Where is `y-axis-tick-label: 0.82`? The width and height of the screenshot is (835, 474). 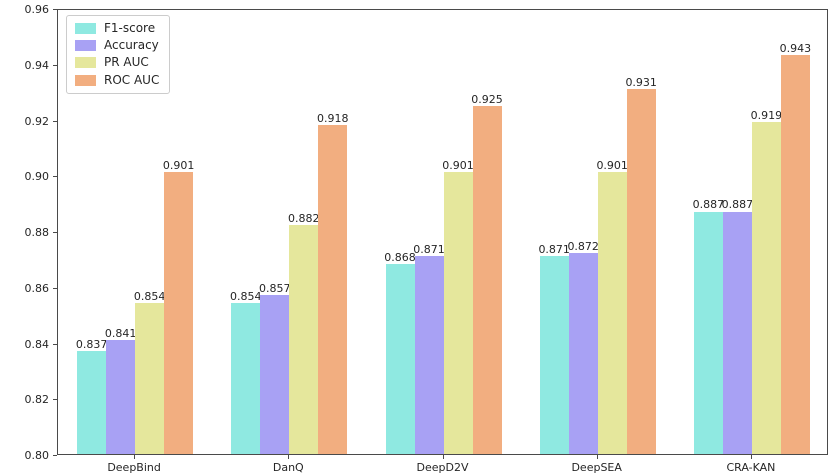 y-axis-tick-label: 0.82 is located at coordinates (37, 400).